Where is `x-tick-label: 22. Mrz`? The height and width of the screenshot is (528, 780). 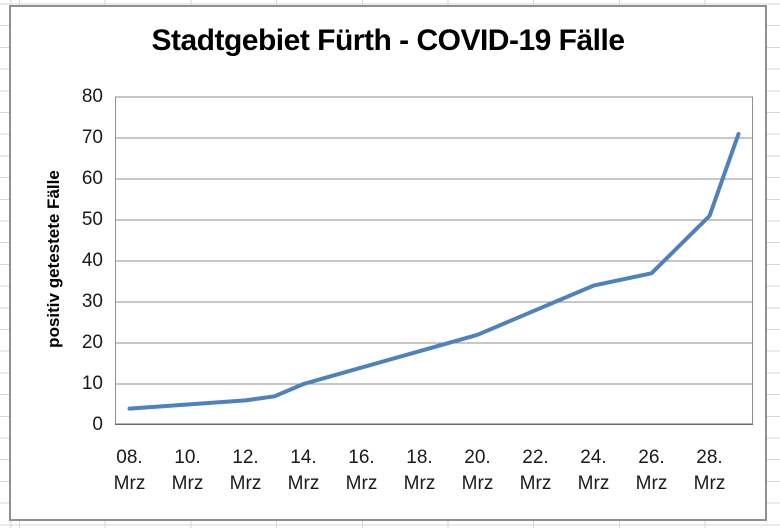
x-tick-label: 22. Mrz is located at coordinates (535, 470).